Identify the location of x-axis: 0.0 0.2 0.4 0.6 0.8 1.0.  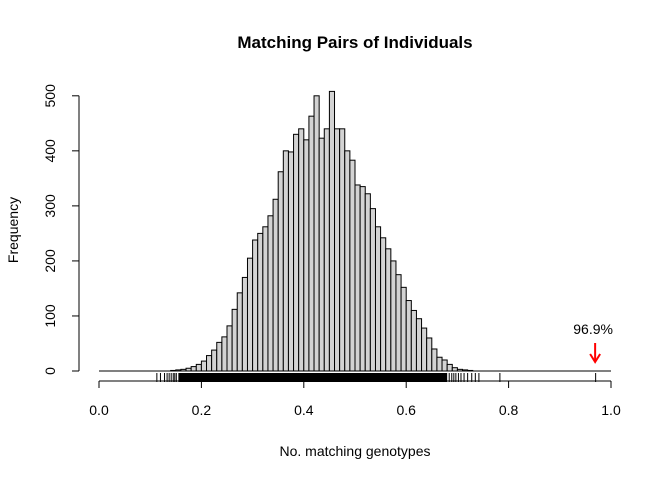
(355, 399).